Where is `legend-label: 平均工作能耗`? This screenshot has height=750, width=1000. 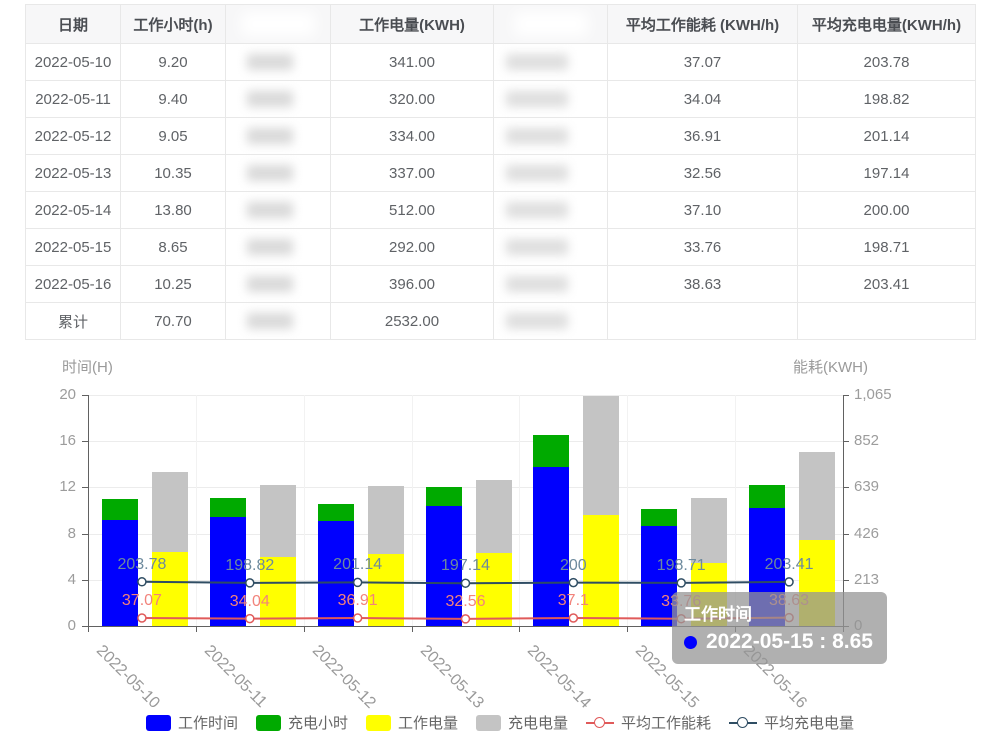 legend-label: 平均工作能耗 is located at coordinates (666, 723).